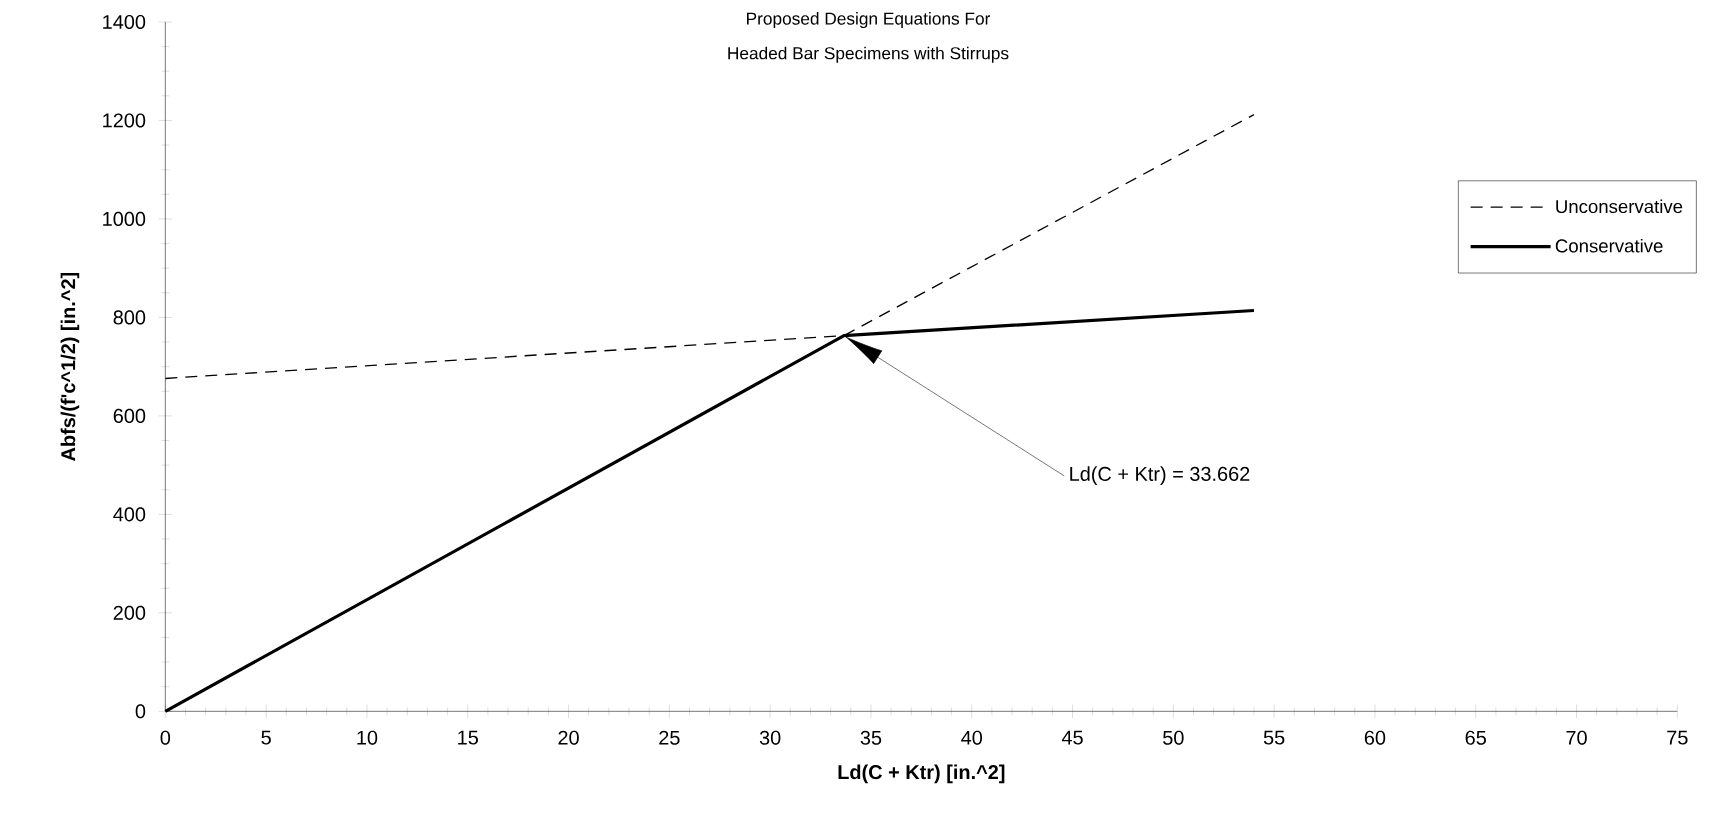 The height and width of the screenshot is (822, 1726). Describe the element at coordinates (129, 612) in the screenshot. I see `y-tick-label: 200` at that location.